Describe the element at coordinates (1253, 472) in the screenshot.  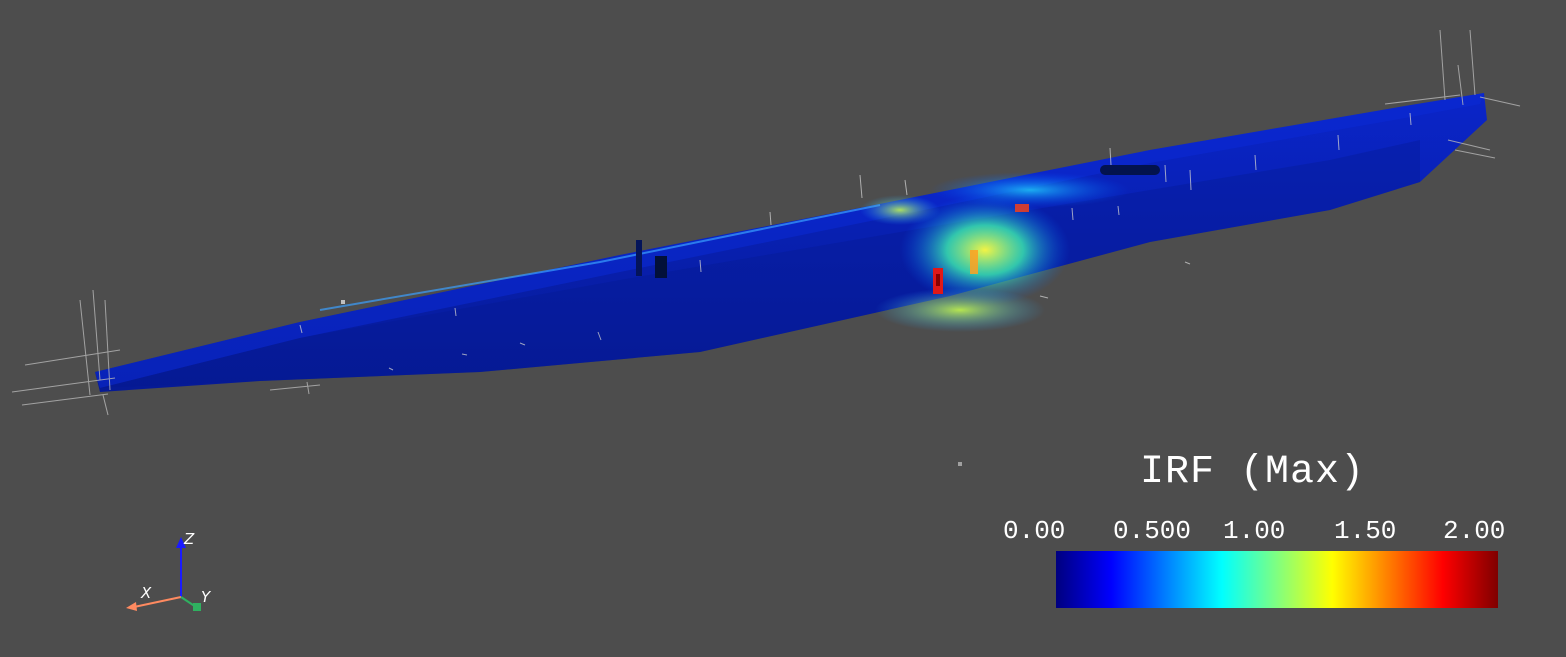
I see `legend-title: IRF (Max)` at that location.